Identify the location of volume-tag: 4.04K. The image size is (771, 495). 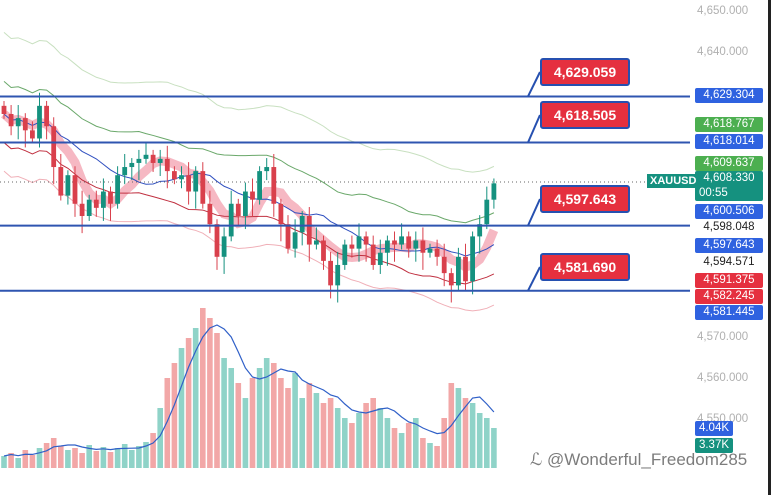
(714, 428).